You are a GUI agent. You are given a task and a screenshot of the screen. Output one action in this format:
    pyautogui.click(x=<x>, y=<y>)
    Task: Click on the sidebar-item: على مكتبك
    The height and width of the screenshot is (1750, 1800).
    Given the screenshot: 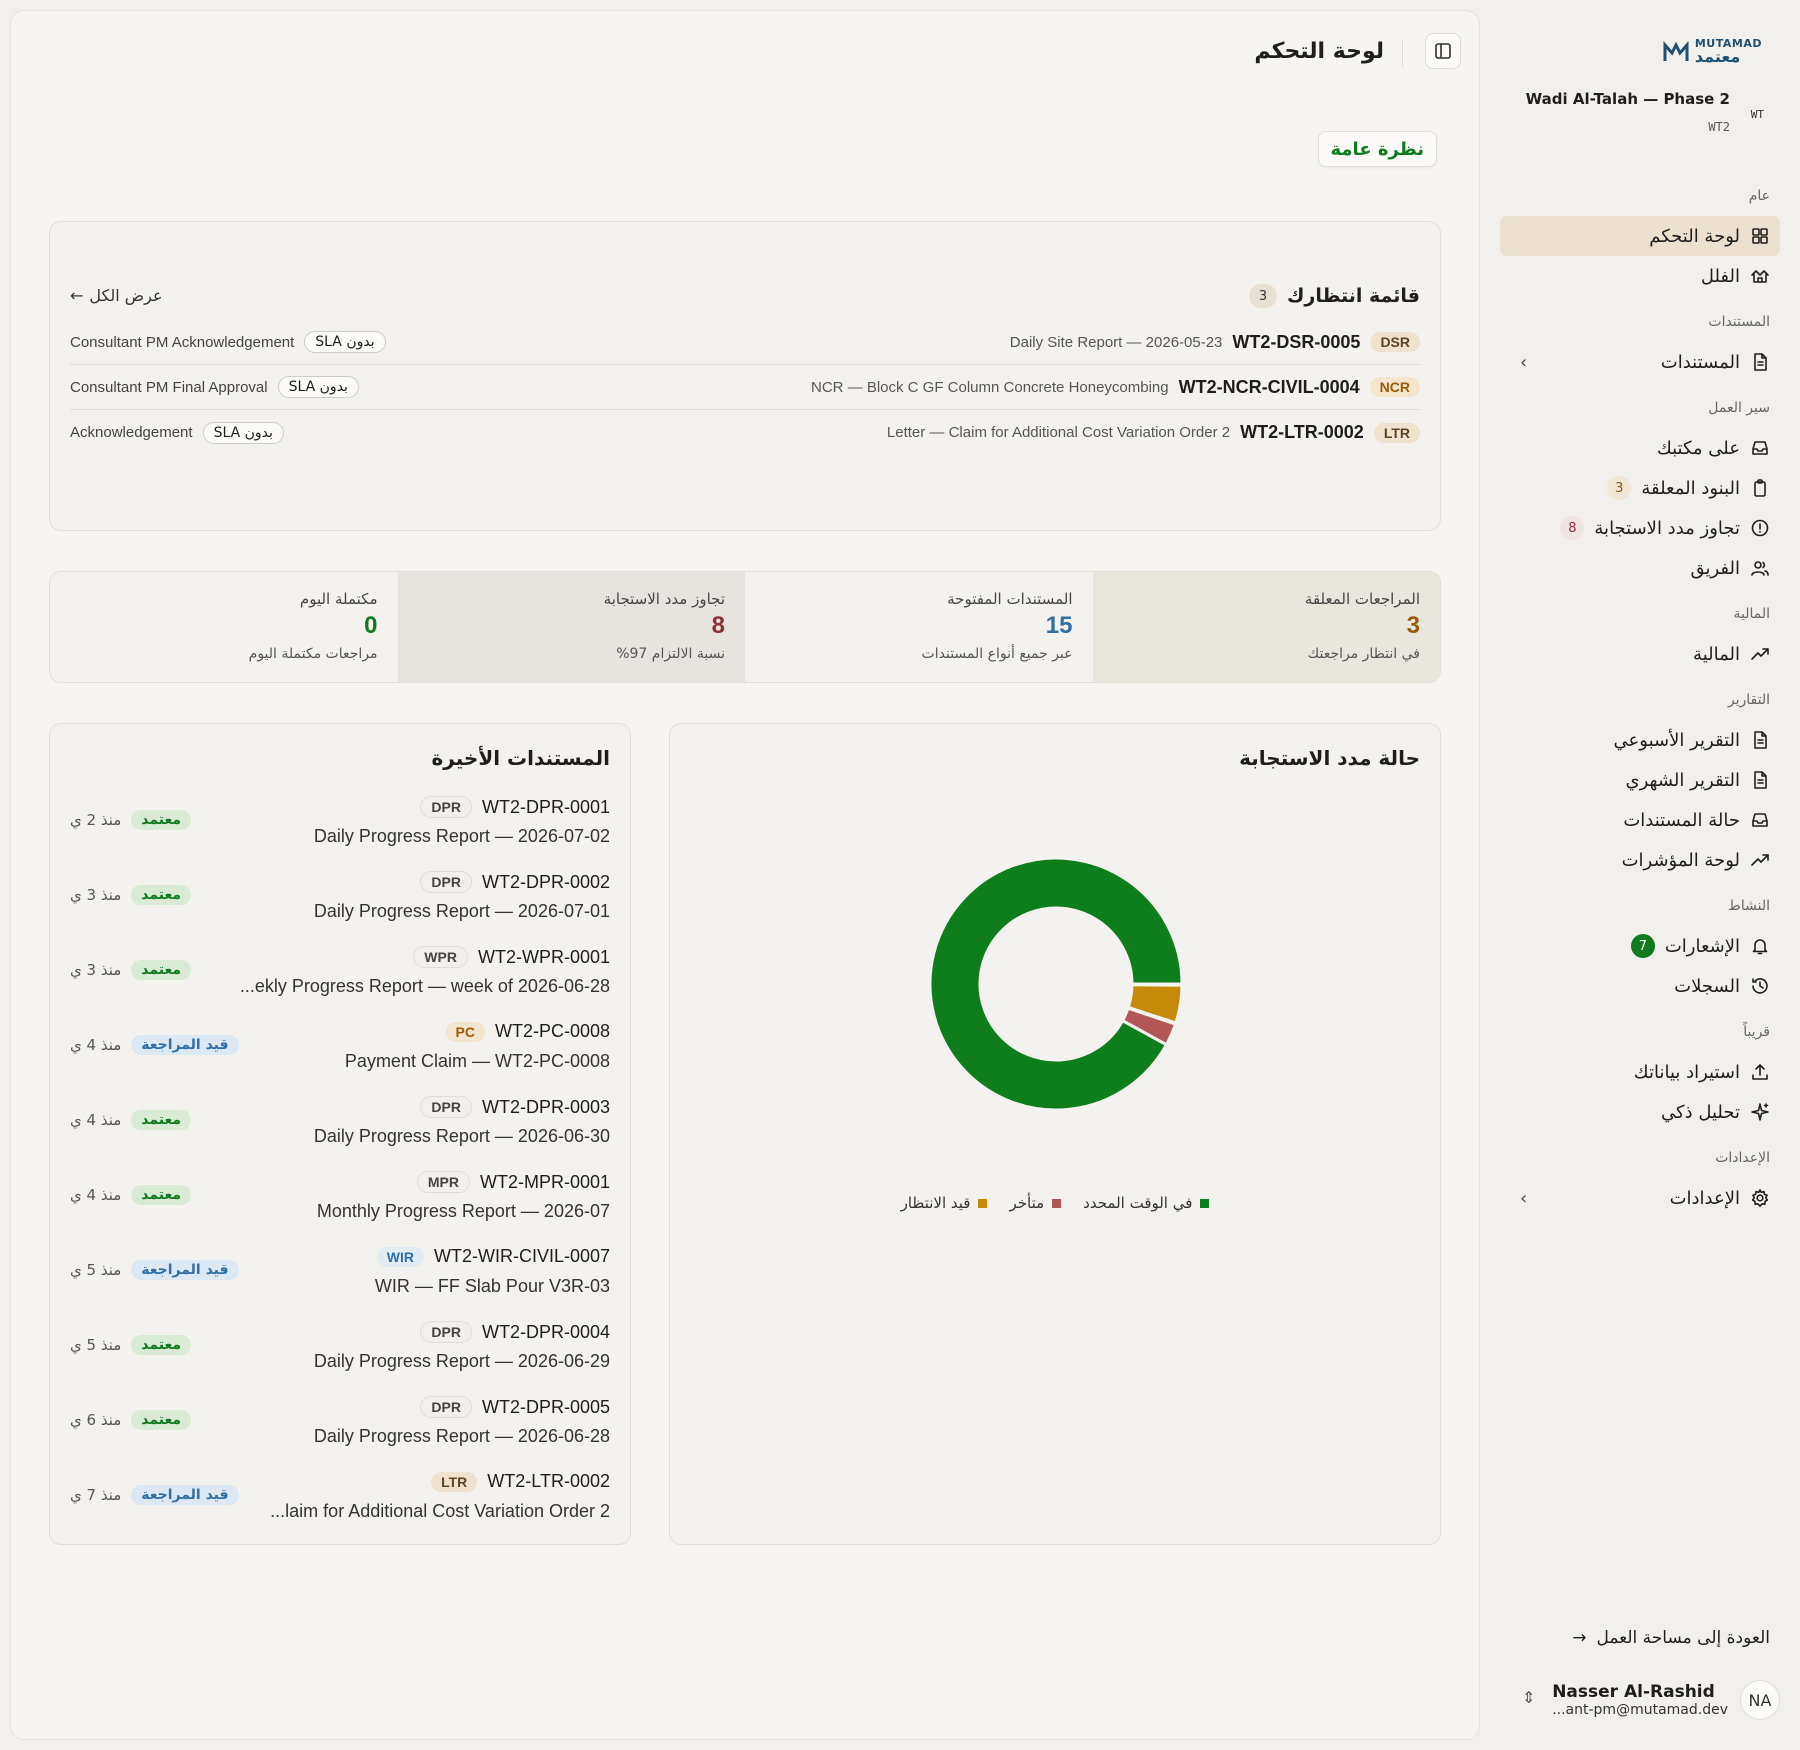 What is the action you would take?
    pyautogui.click(x=1640, y=448)
    